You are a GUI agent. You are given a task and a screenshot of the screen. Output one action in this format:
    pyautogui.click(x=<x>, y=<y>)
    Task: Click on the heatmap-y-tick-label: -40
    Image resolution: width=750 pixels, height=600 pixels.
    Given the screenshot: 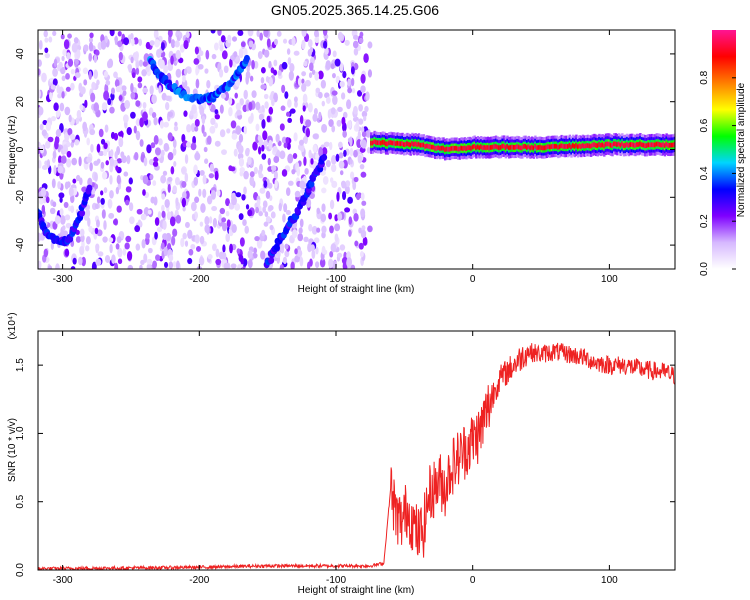 What is the action you would take?
    pyautogui.click(x=20, y=244)
    